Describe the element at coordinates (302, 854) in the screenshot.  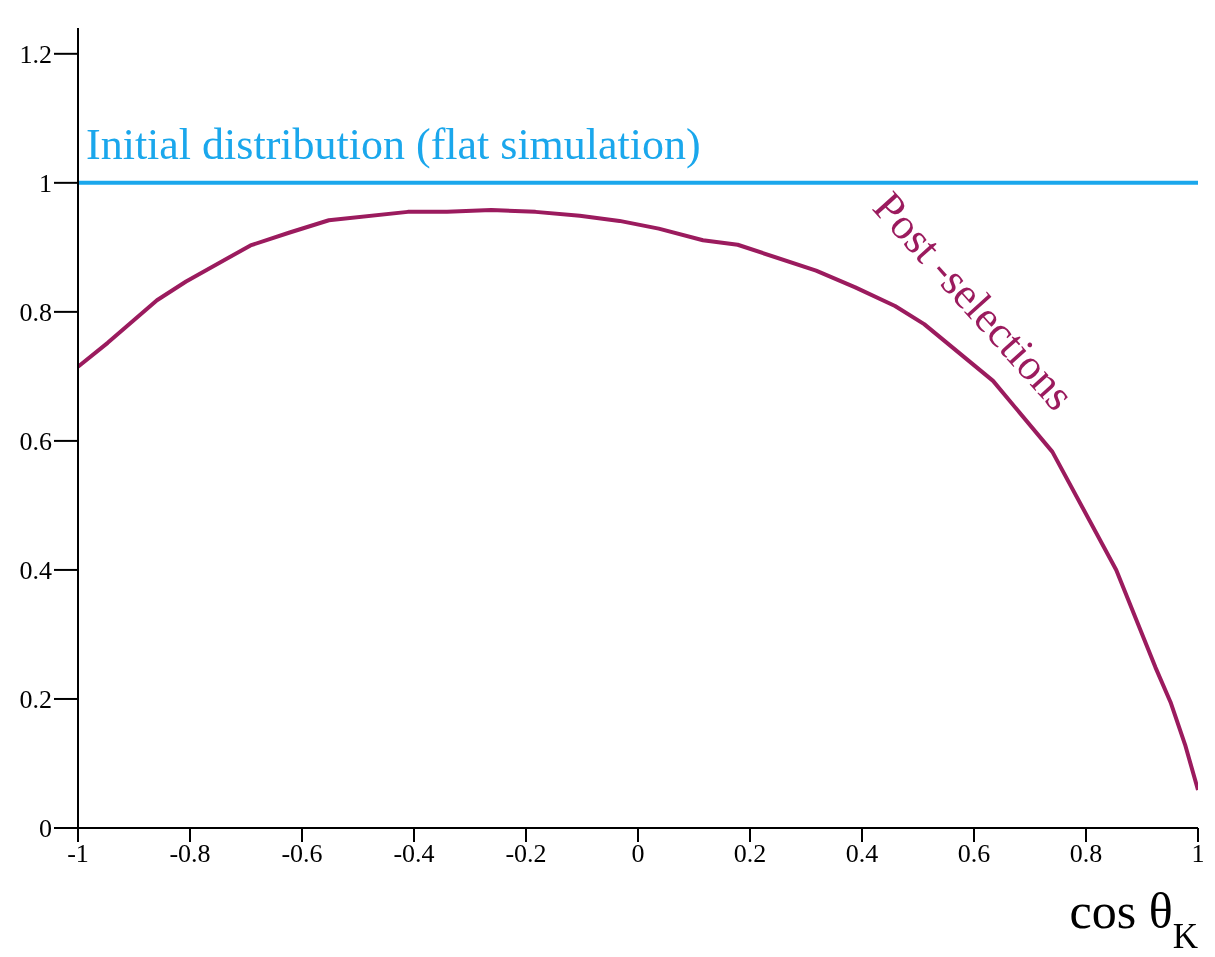
I see `x-tick-label: -0.6` at that location.